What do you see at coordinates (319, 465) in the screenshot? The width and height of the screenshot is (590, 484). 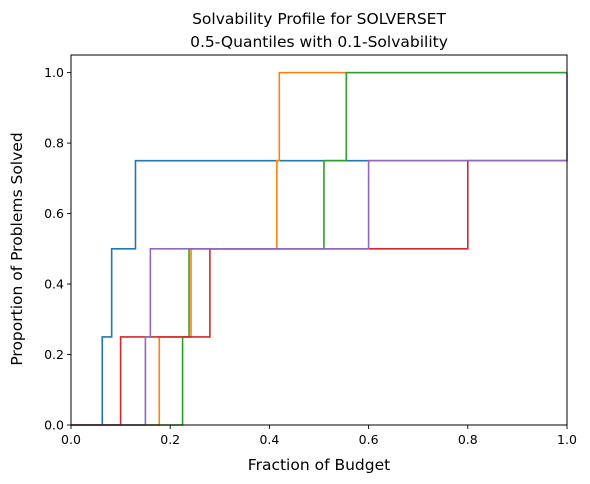 I see `x-axis-label: Fraction of Budget` at bounding box center [319, 465].